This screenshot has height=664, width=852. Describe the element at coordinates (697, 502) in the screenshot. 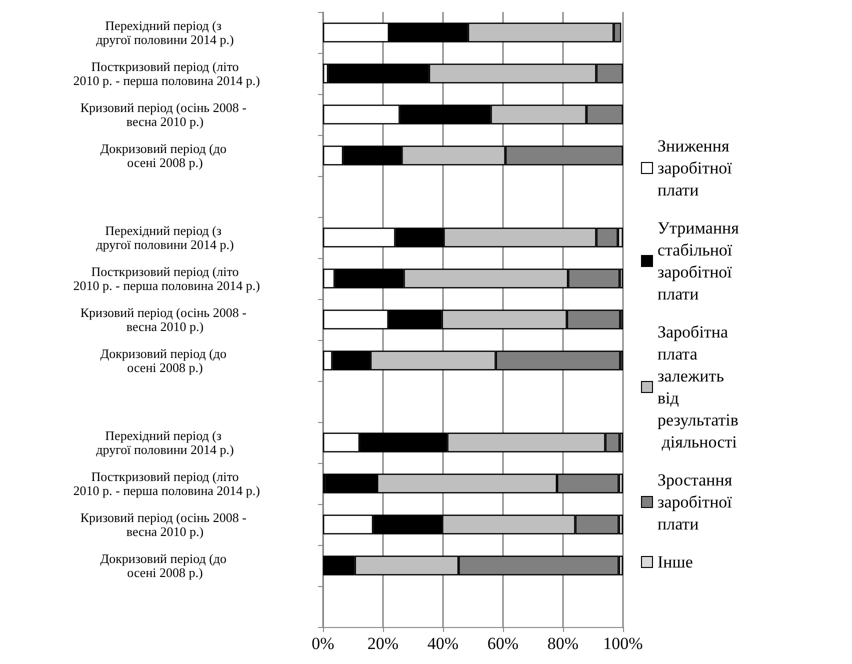

I see `legend-label: Зростання заробітної плати` at that location.